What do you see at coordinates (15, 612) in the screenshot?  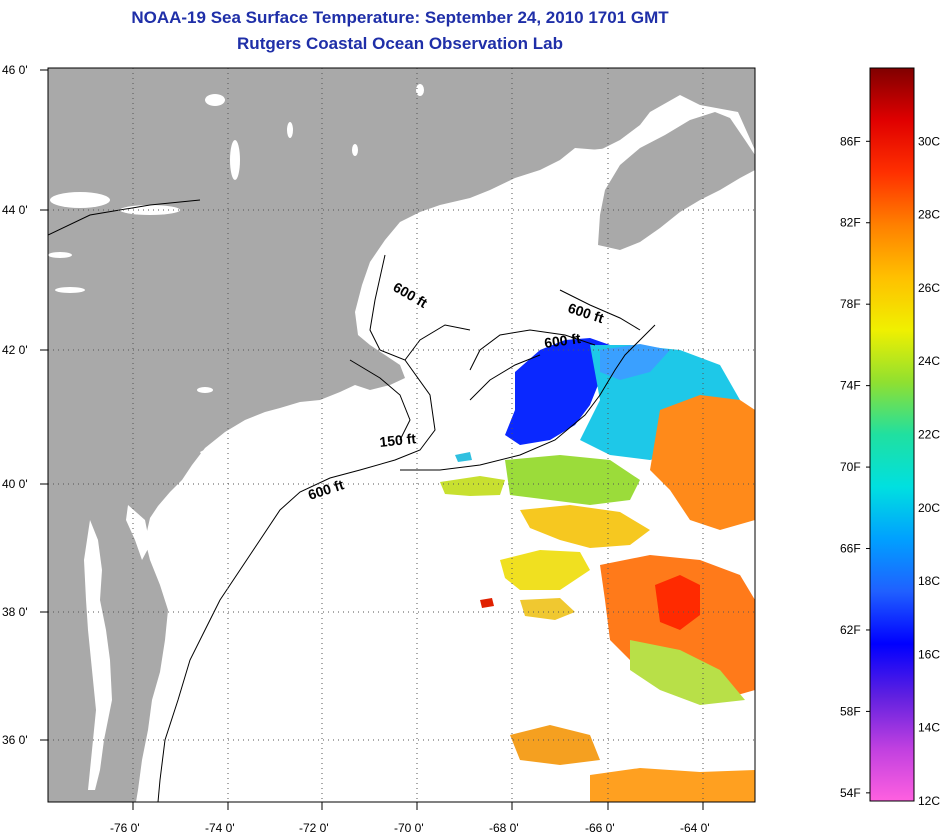 I see `lat-tick-label: 38 0'` at bounding box center [15, 612].